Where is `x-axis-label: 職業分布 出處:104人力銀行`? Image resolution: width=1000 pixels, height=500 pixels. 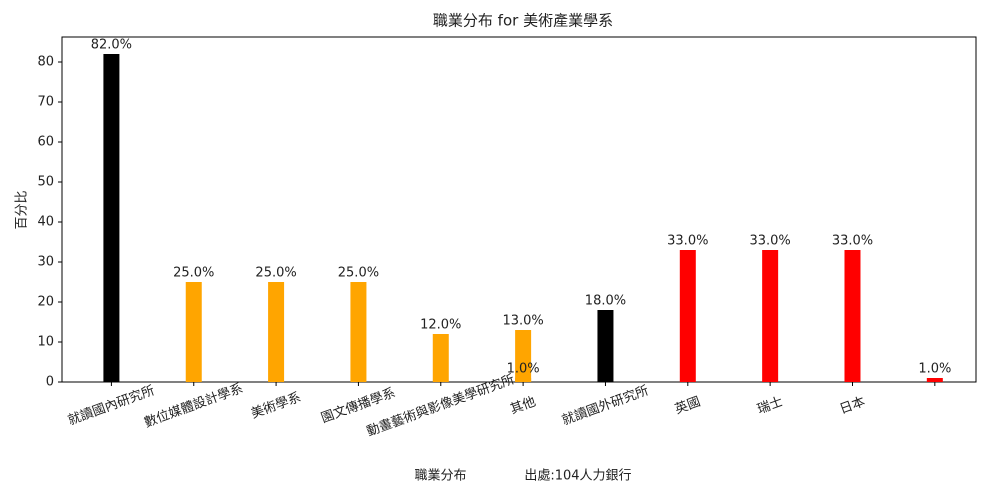 x-axis-label: 職業分布 出處:104人力銀行 is located at coordinates (522, 476).